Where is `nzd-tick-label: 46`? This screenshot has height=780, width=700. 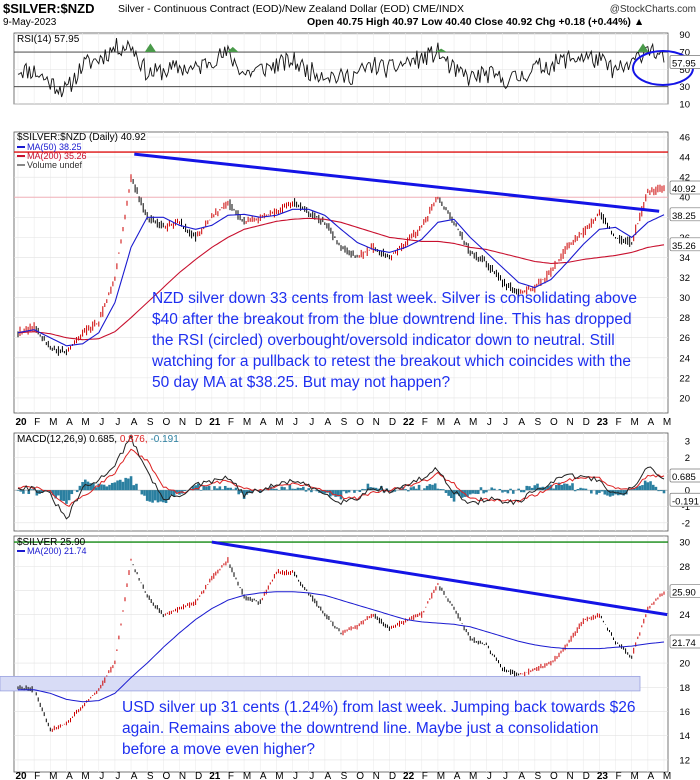 nzd-tick-label: 46 is located at coordinates (684, 138).